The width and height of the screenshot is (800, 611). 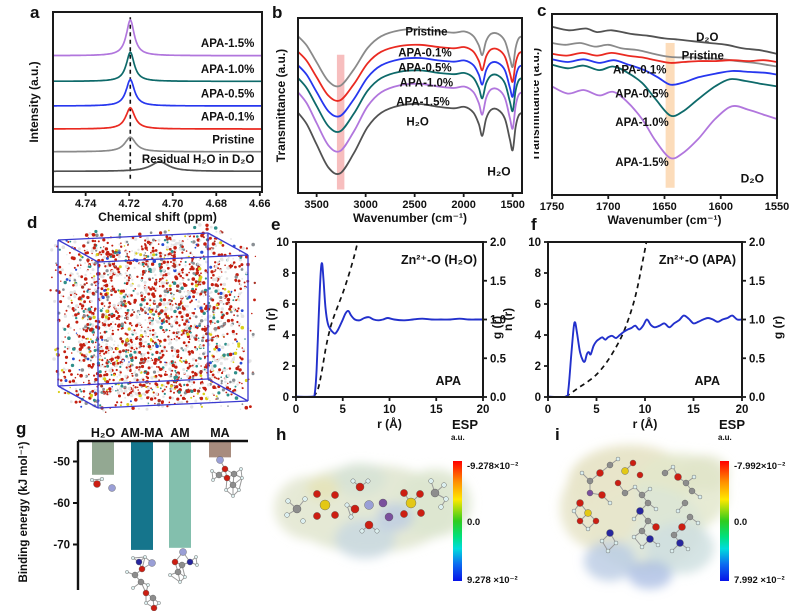 What do you see at coordinates (220, 460) in the screenshot?
I see `atom-Zn` at bounding box center [220, 460].